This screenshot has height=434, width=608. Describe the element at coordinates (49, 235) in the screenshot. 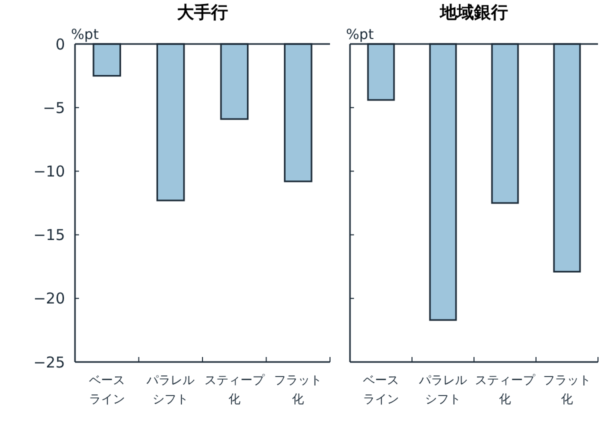

I see `y-tick-label: −15` at that location.